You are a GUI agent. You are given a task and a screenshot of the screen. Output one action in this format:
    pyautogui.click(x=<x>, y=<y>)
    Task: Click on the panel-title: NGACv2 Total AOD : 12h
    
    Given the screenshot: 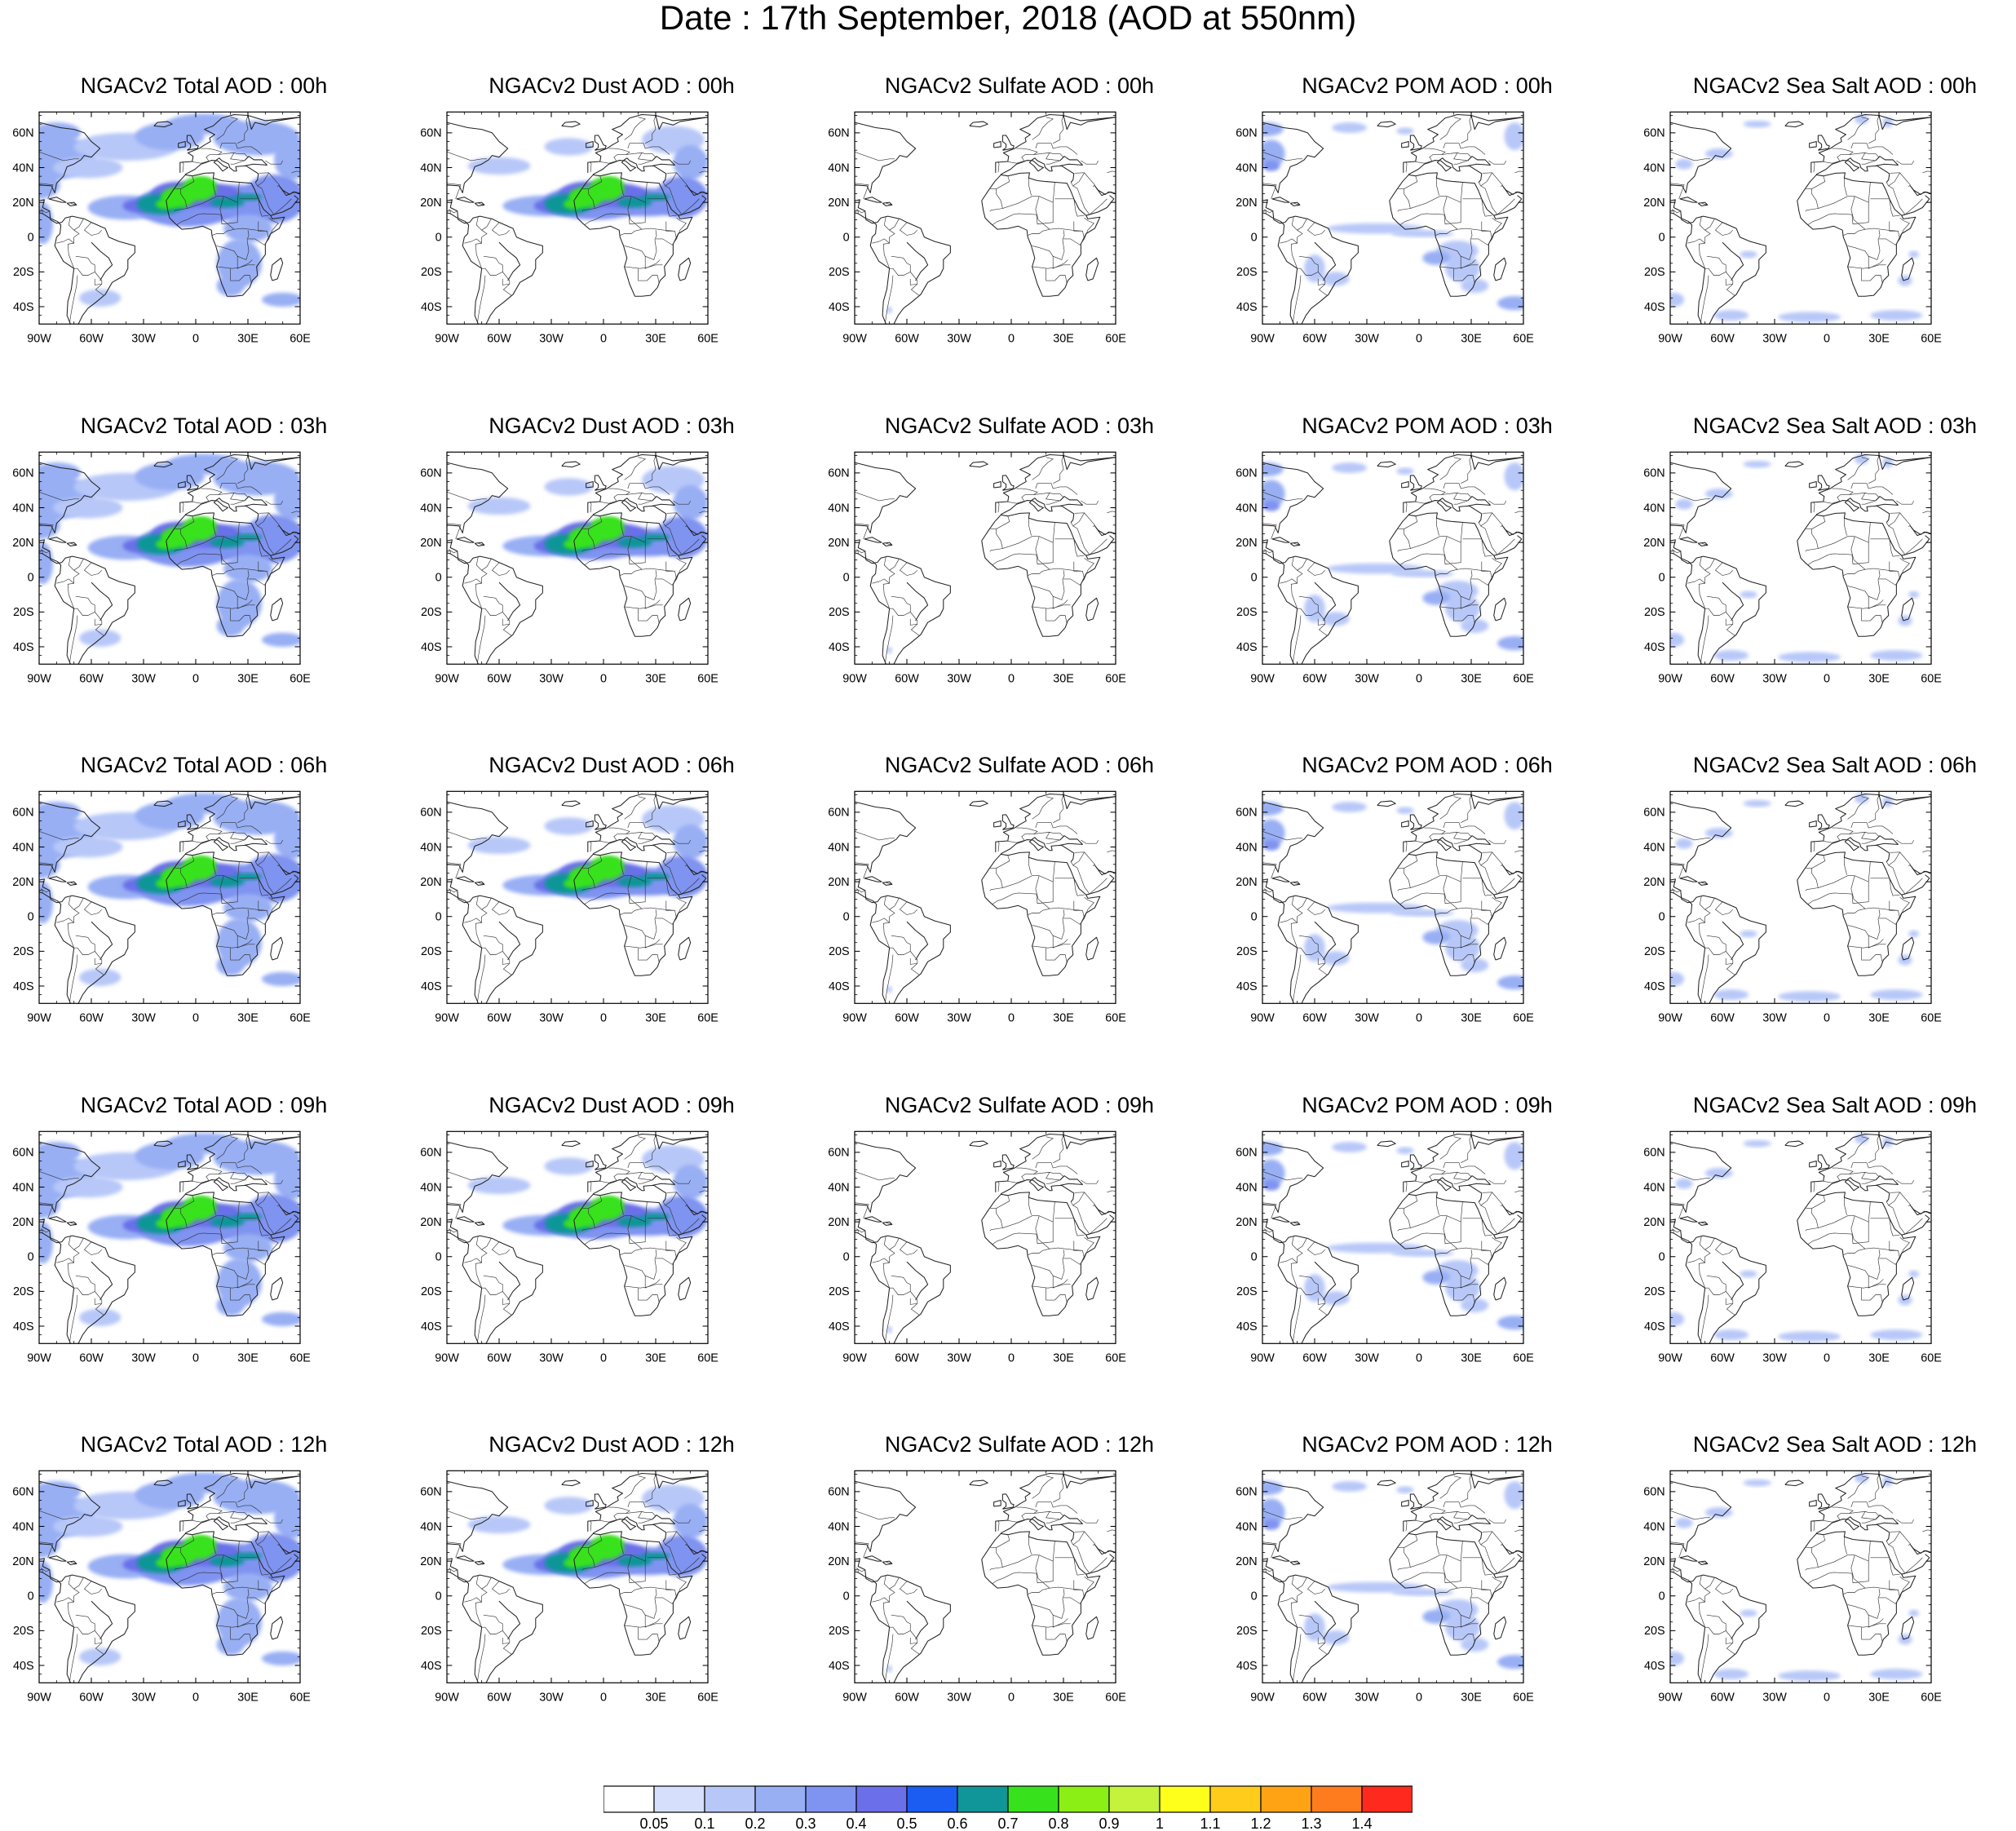 What is the action you would take?
    pyautogui.click(x=204, y=1444)
    